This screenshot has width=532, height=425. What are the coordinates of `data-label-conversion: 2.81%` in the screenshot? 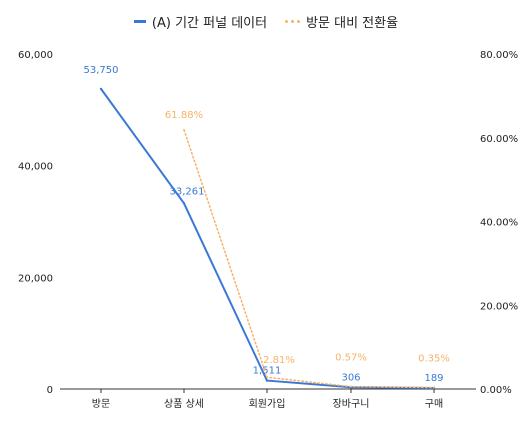 It's located at (279, 360).